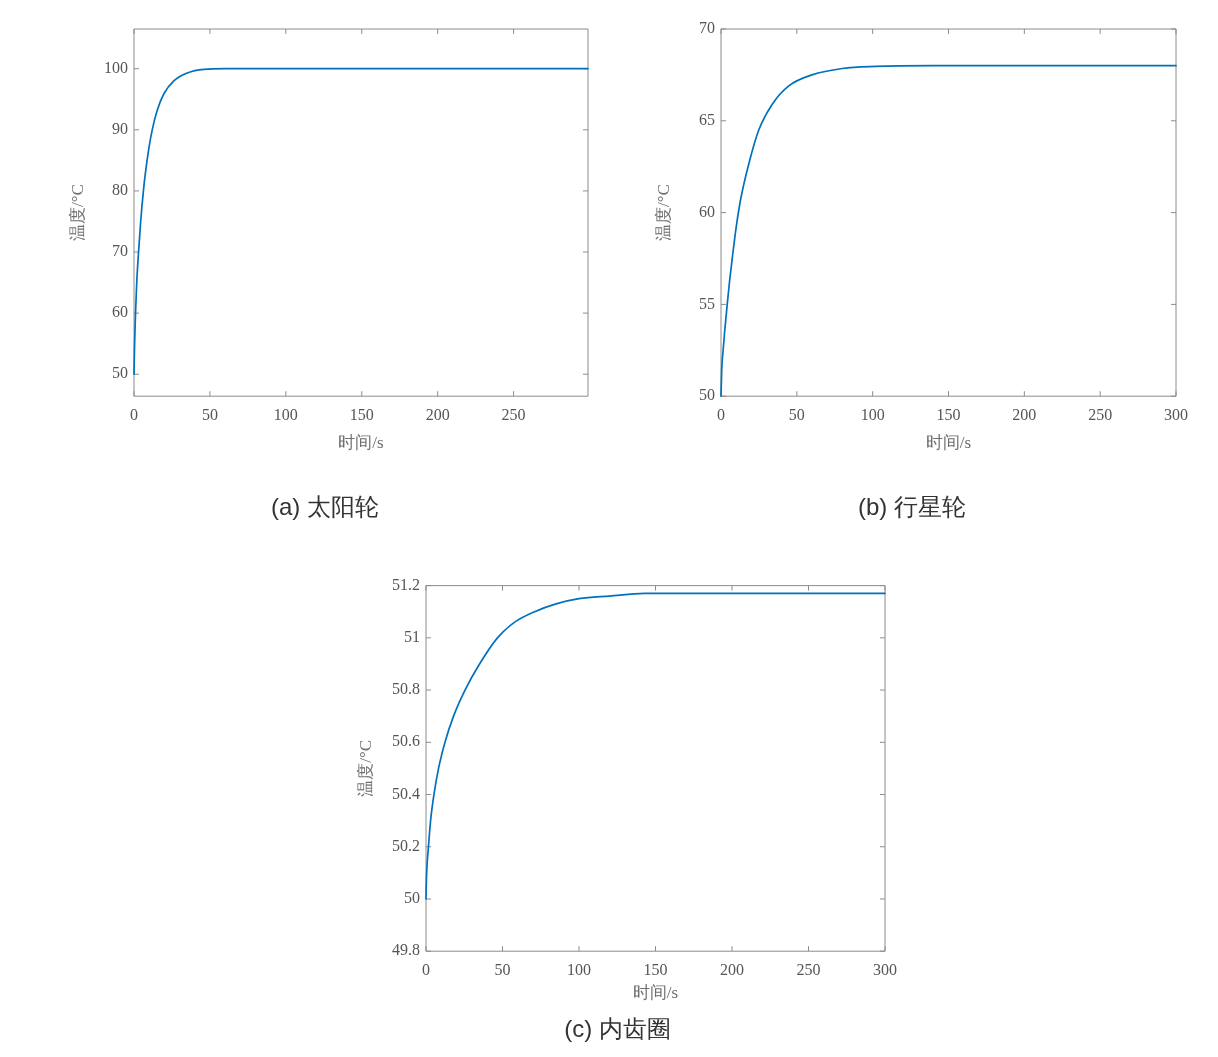  Describe the element at coordinates (406, 845) in the screenshot. I see `y-tick-label: 50.2` at that location.